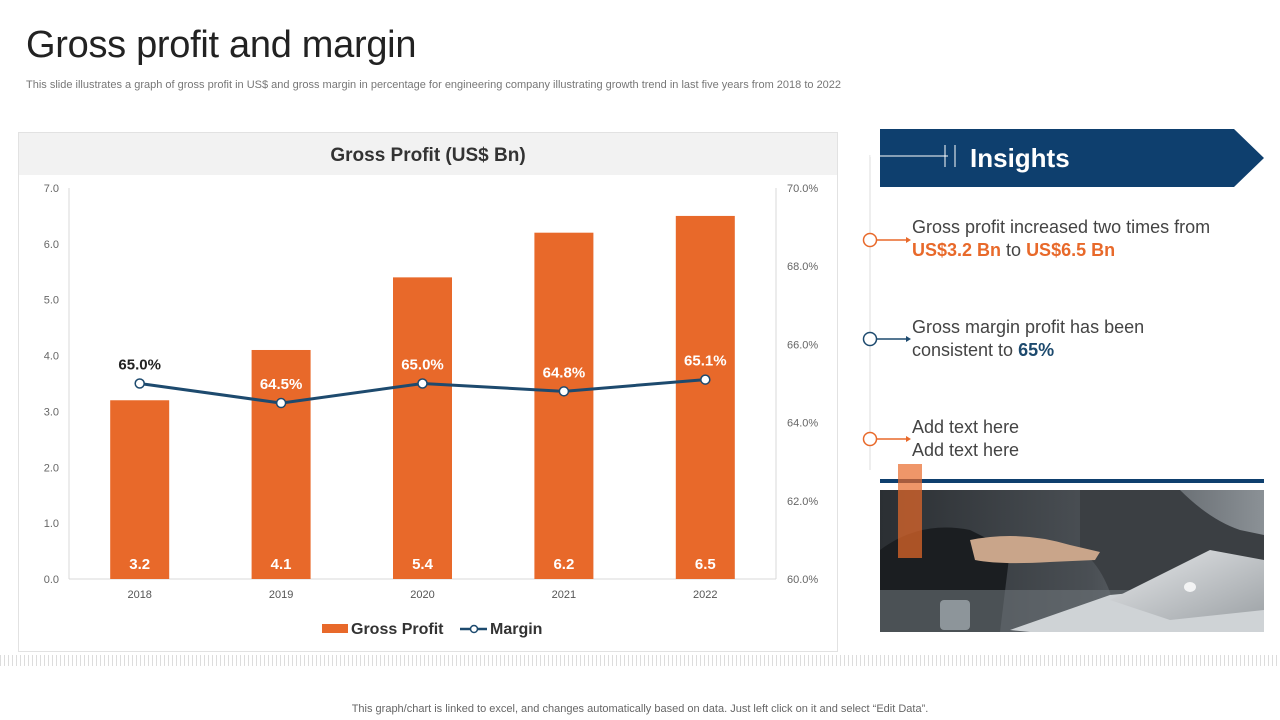 This screenshot has height=720, width=1280. I want to click on photo-illustration, so click(1072, 561).